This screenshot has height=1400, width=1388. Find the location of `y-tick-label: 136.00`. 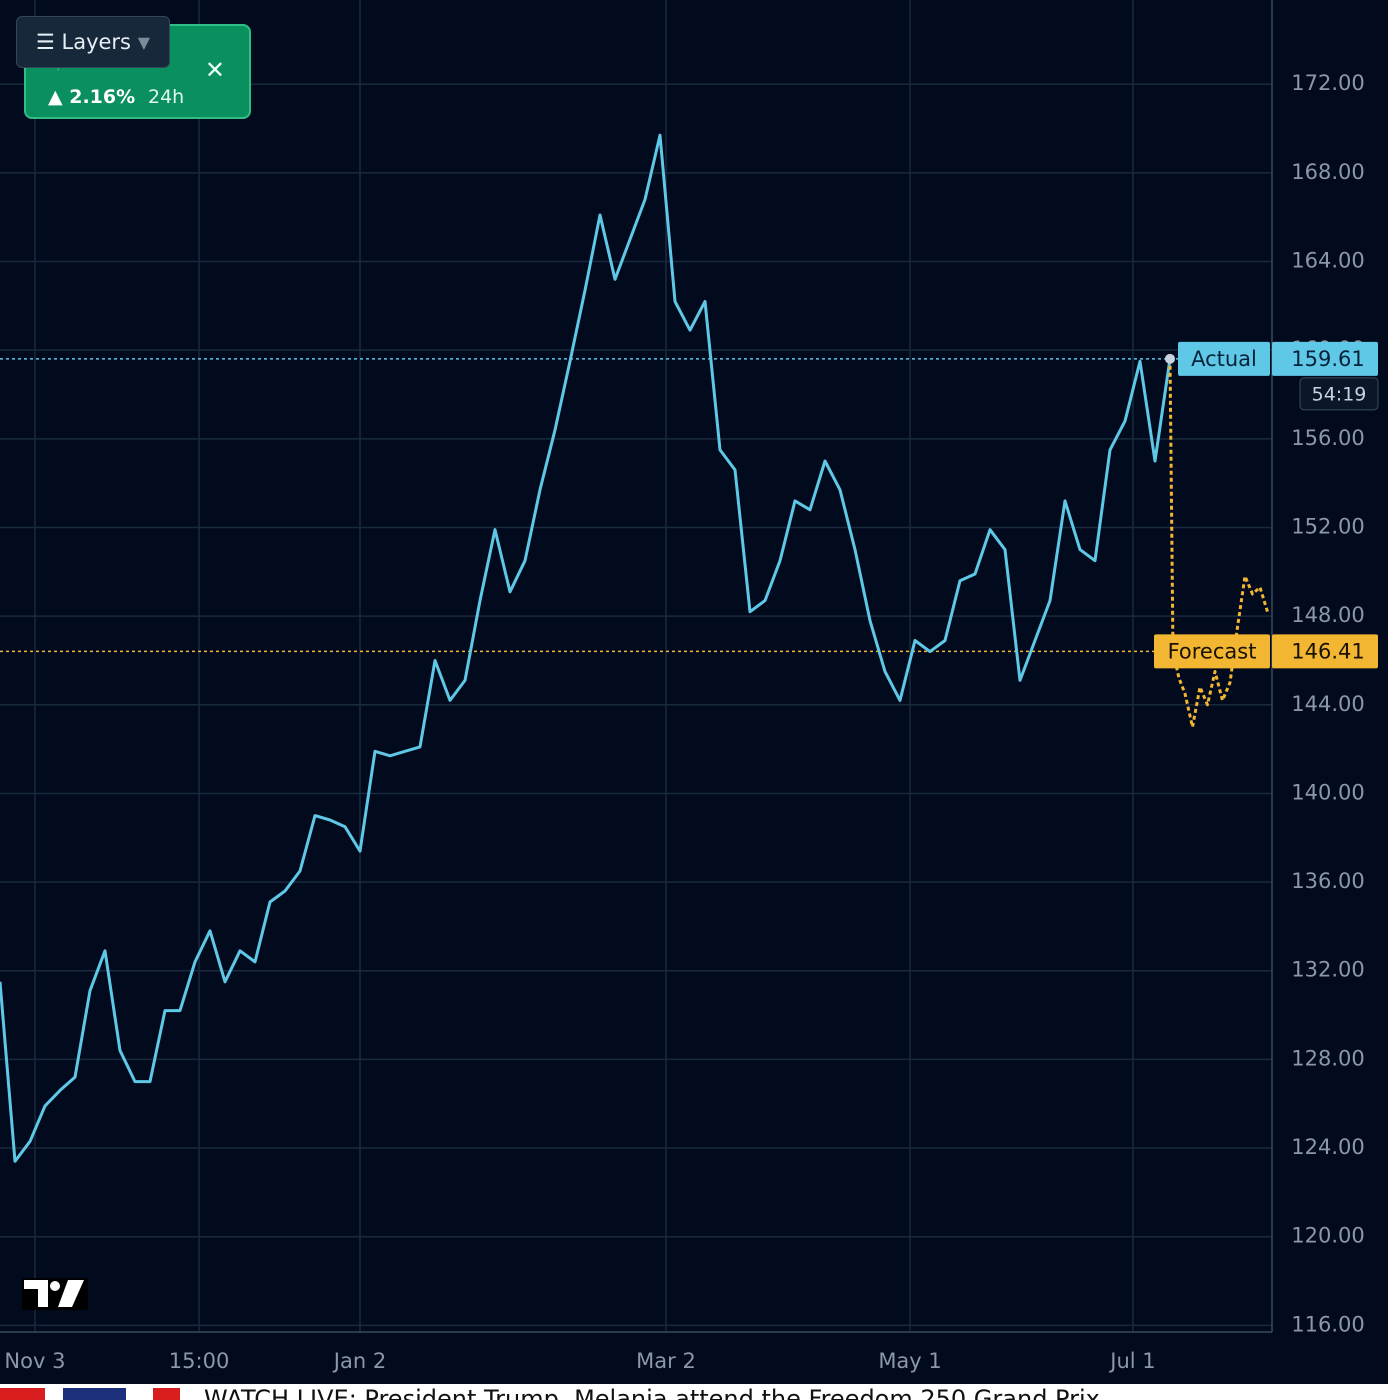

y-tick-label: 136.00 is located at coordinates (1327, 881).